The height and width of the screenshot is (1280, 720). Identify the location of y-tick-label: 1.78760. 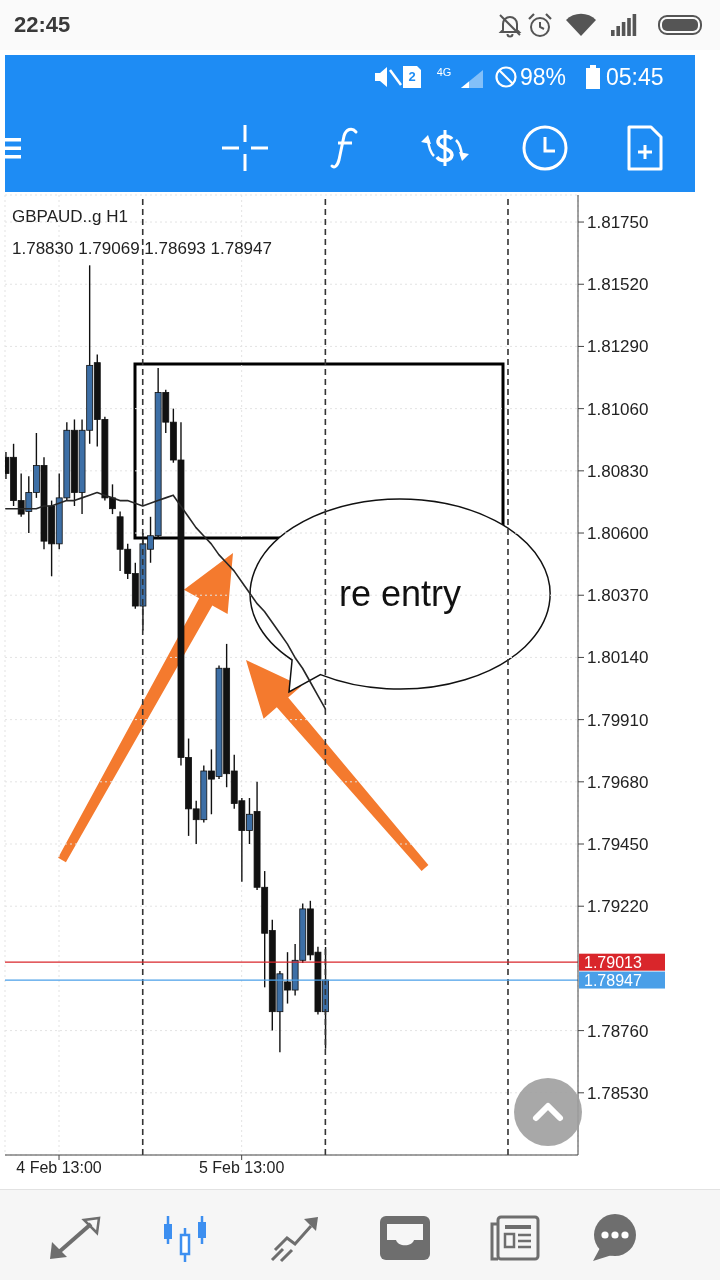
(618, 1031).